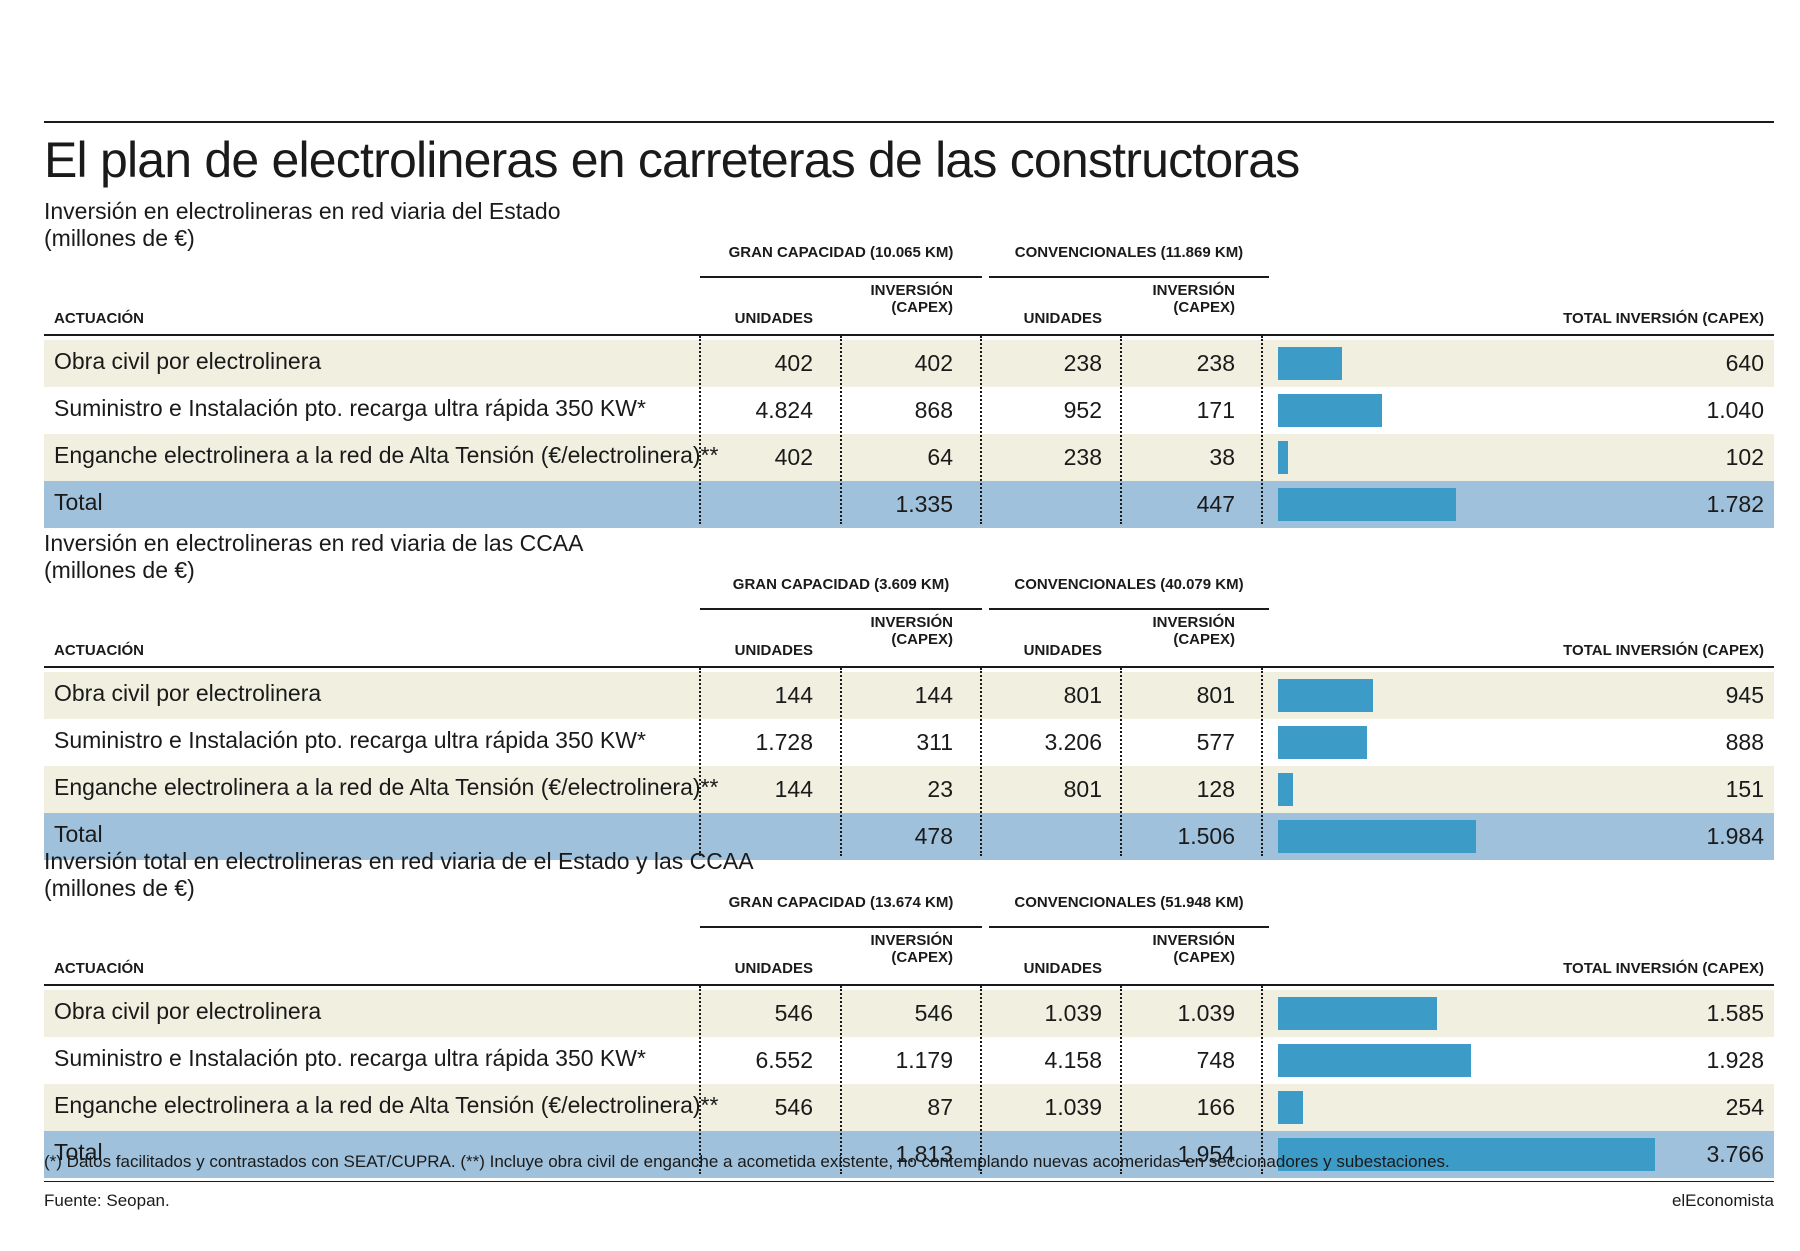 The height and width of the screenshot is (1251, 1800). Describe the element at coordinates (1129, 910) in the screenshot. I see `group-header-convencionales: CONVENCIONALES (51.948 KM)` at that location.